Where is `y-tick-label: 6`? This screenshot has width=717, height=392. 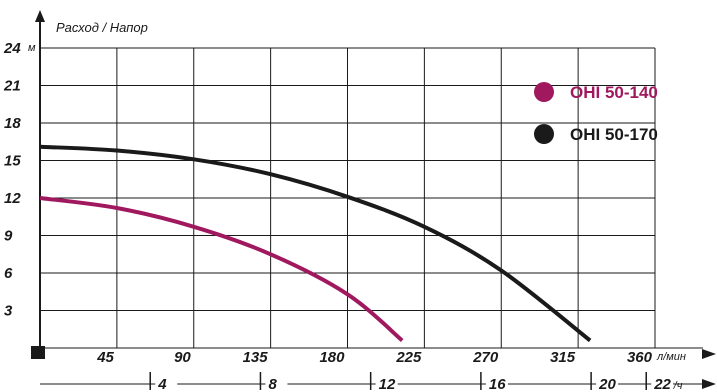
y-tick-label: 6 is located at coordinates (8, 273).